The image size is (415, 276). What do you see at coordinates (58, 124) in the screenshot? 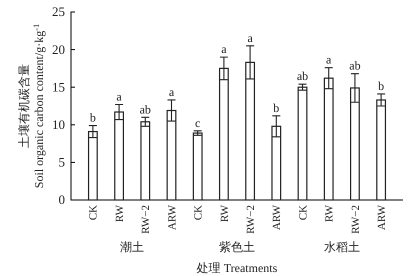
I see `y-tick-label: 10` at bounding box center [58, 124].